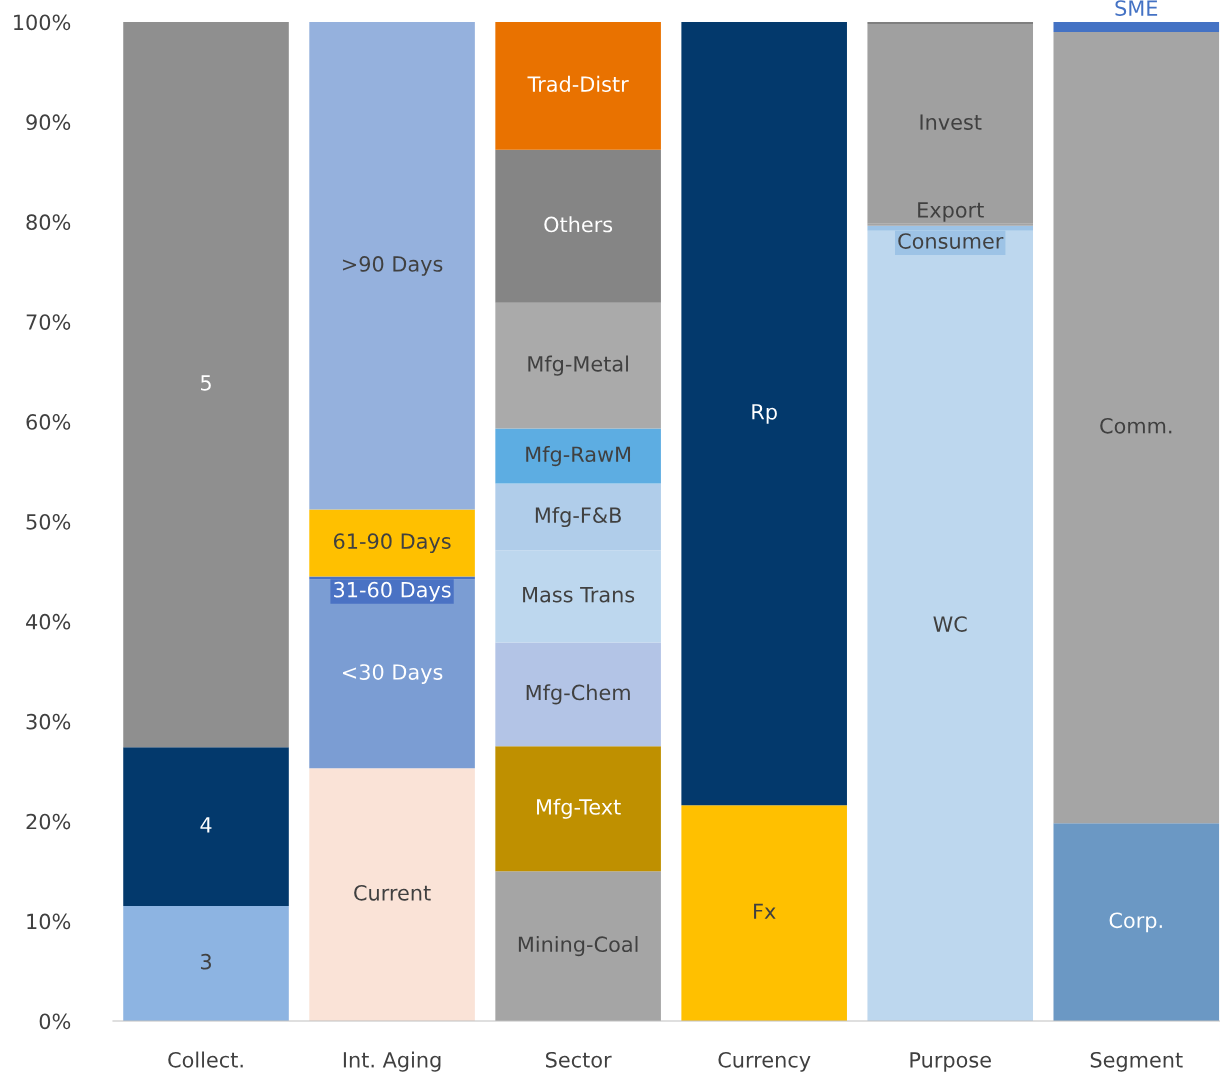 The width and height of the screenshot is (1220, 1079). Describe the element at coordinates (1136, 1061) in the screenshot. I see `x-tick-label: Segment` at that location.